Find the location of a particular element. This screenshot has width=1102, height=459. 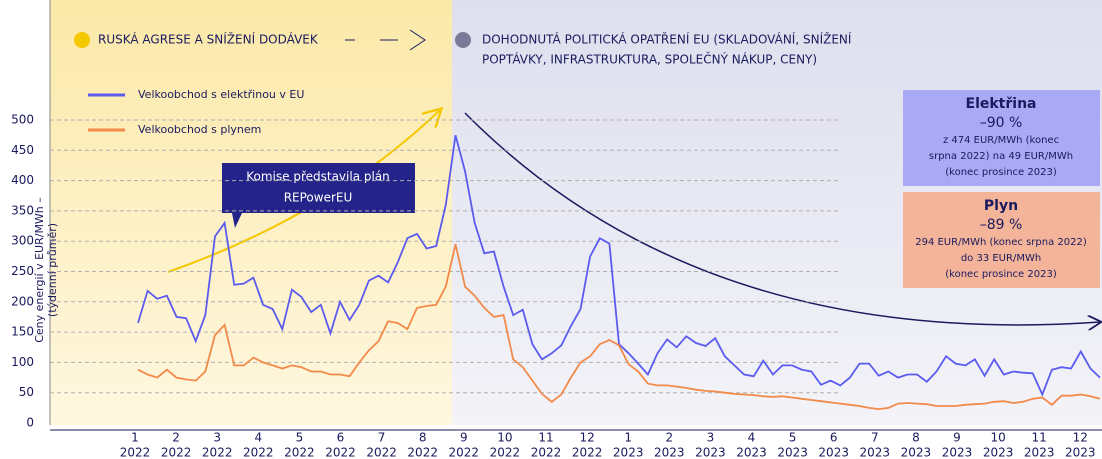

y-tick-label: 250 is located at coordinates (22, 271).